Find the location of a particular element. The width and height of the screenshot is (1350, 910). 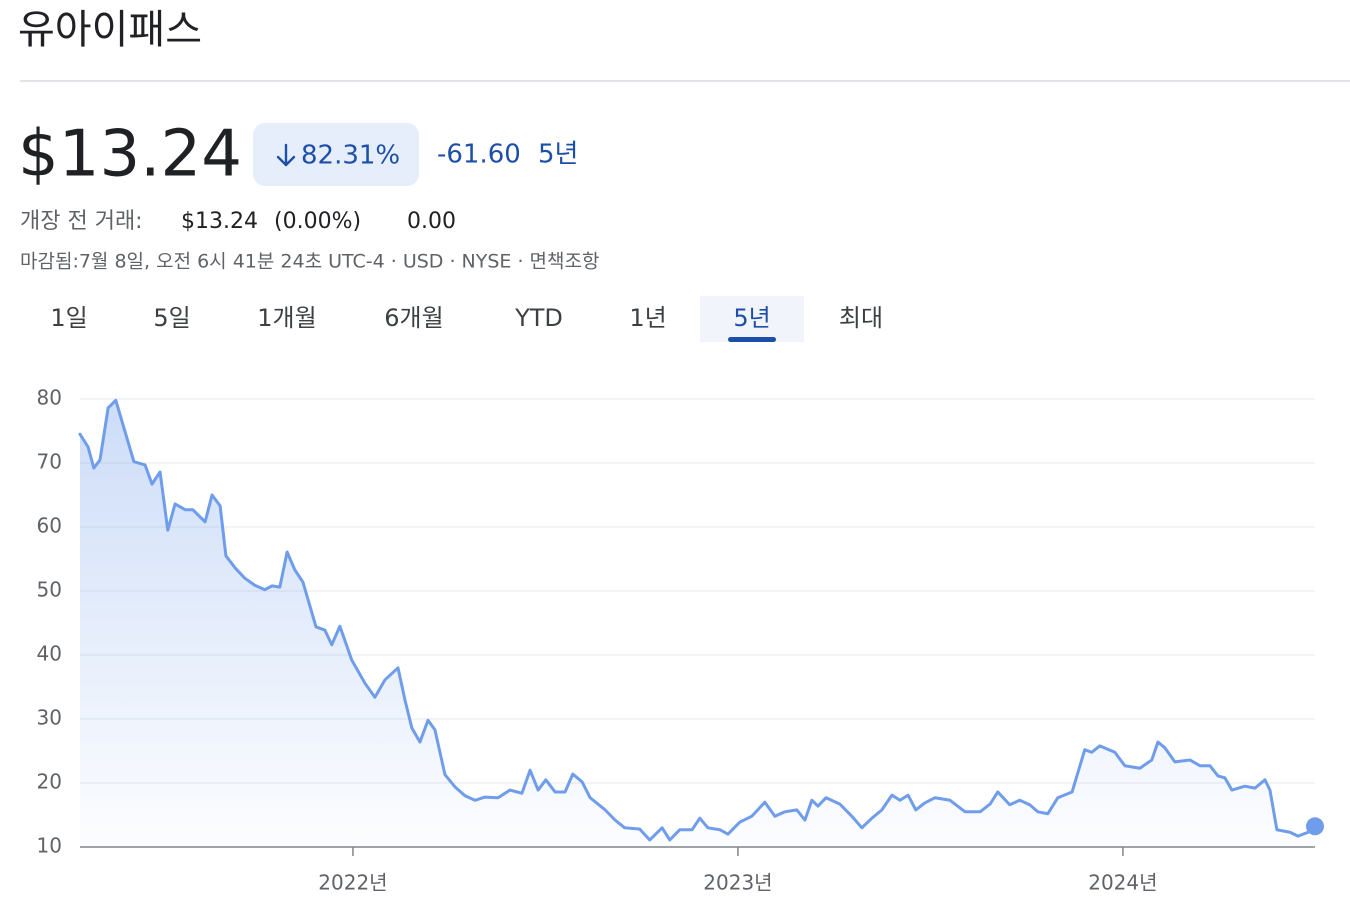

tab-label: 1일 is located at coordinates (68, 318).